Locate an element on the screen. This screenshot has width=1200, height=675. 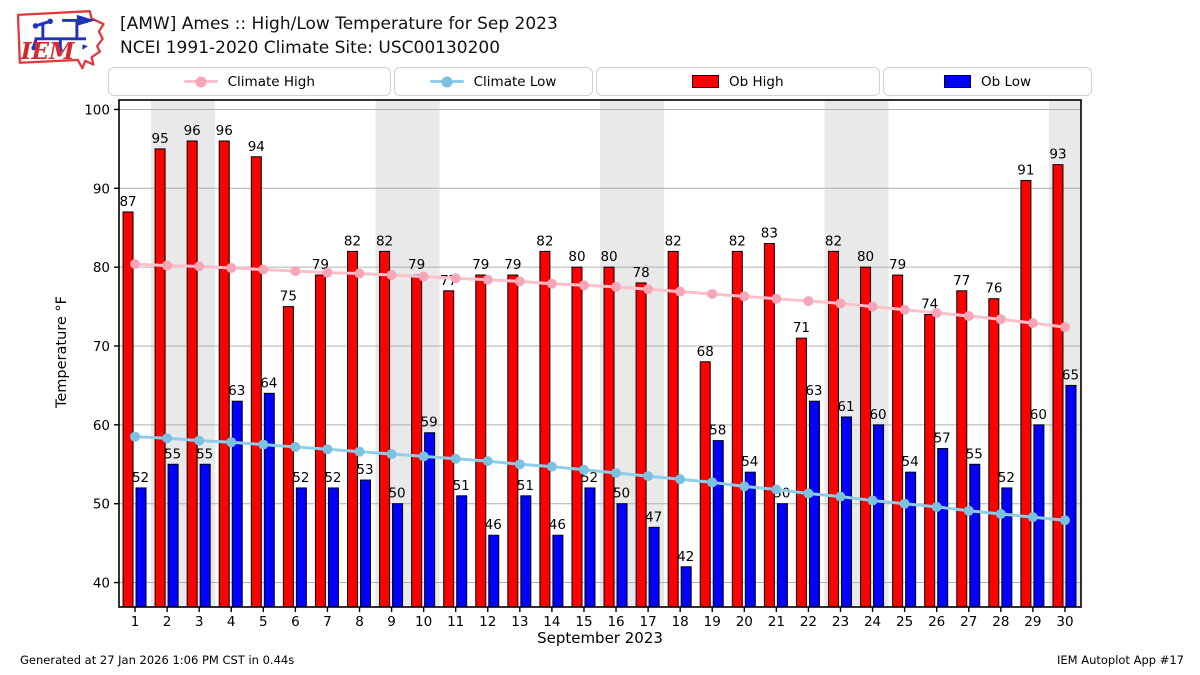
iem-logo: IEM is located at coordinates (60, 40).